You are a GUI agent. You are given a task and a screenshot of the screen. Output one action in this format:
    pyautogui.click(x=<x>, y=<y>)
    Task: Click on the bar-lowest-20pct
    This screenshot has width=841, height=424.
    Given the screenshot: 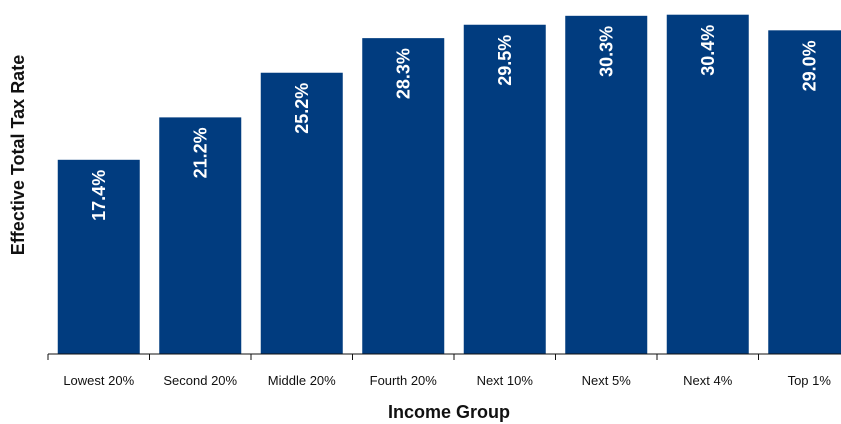 What is the action you would take?
    pyautogui.click(x=98, y=256)
    